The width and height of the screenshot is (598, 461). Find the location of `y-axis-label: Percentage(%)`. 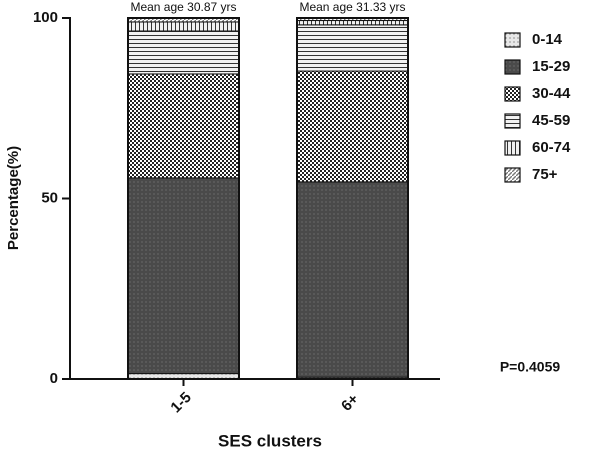

y-axis-label: Percentage(%) is located at coordinates (13, 198).